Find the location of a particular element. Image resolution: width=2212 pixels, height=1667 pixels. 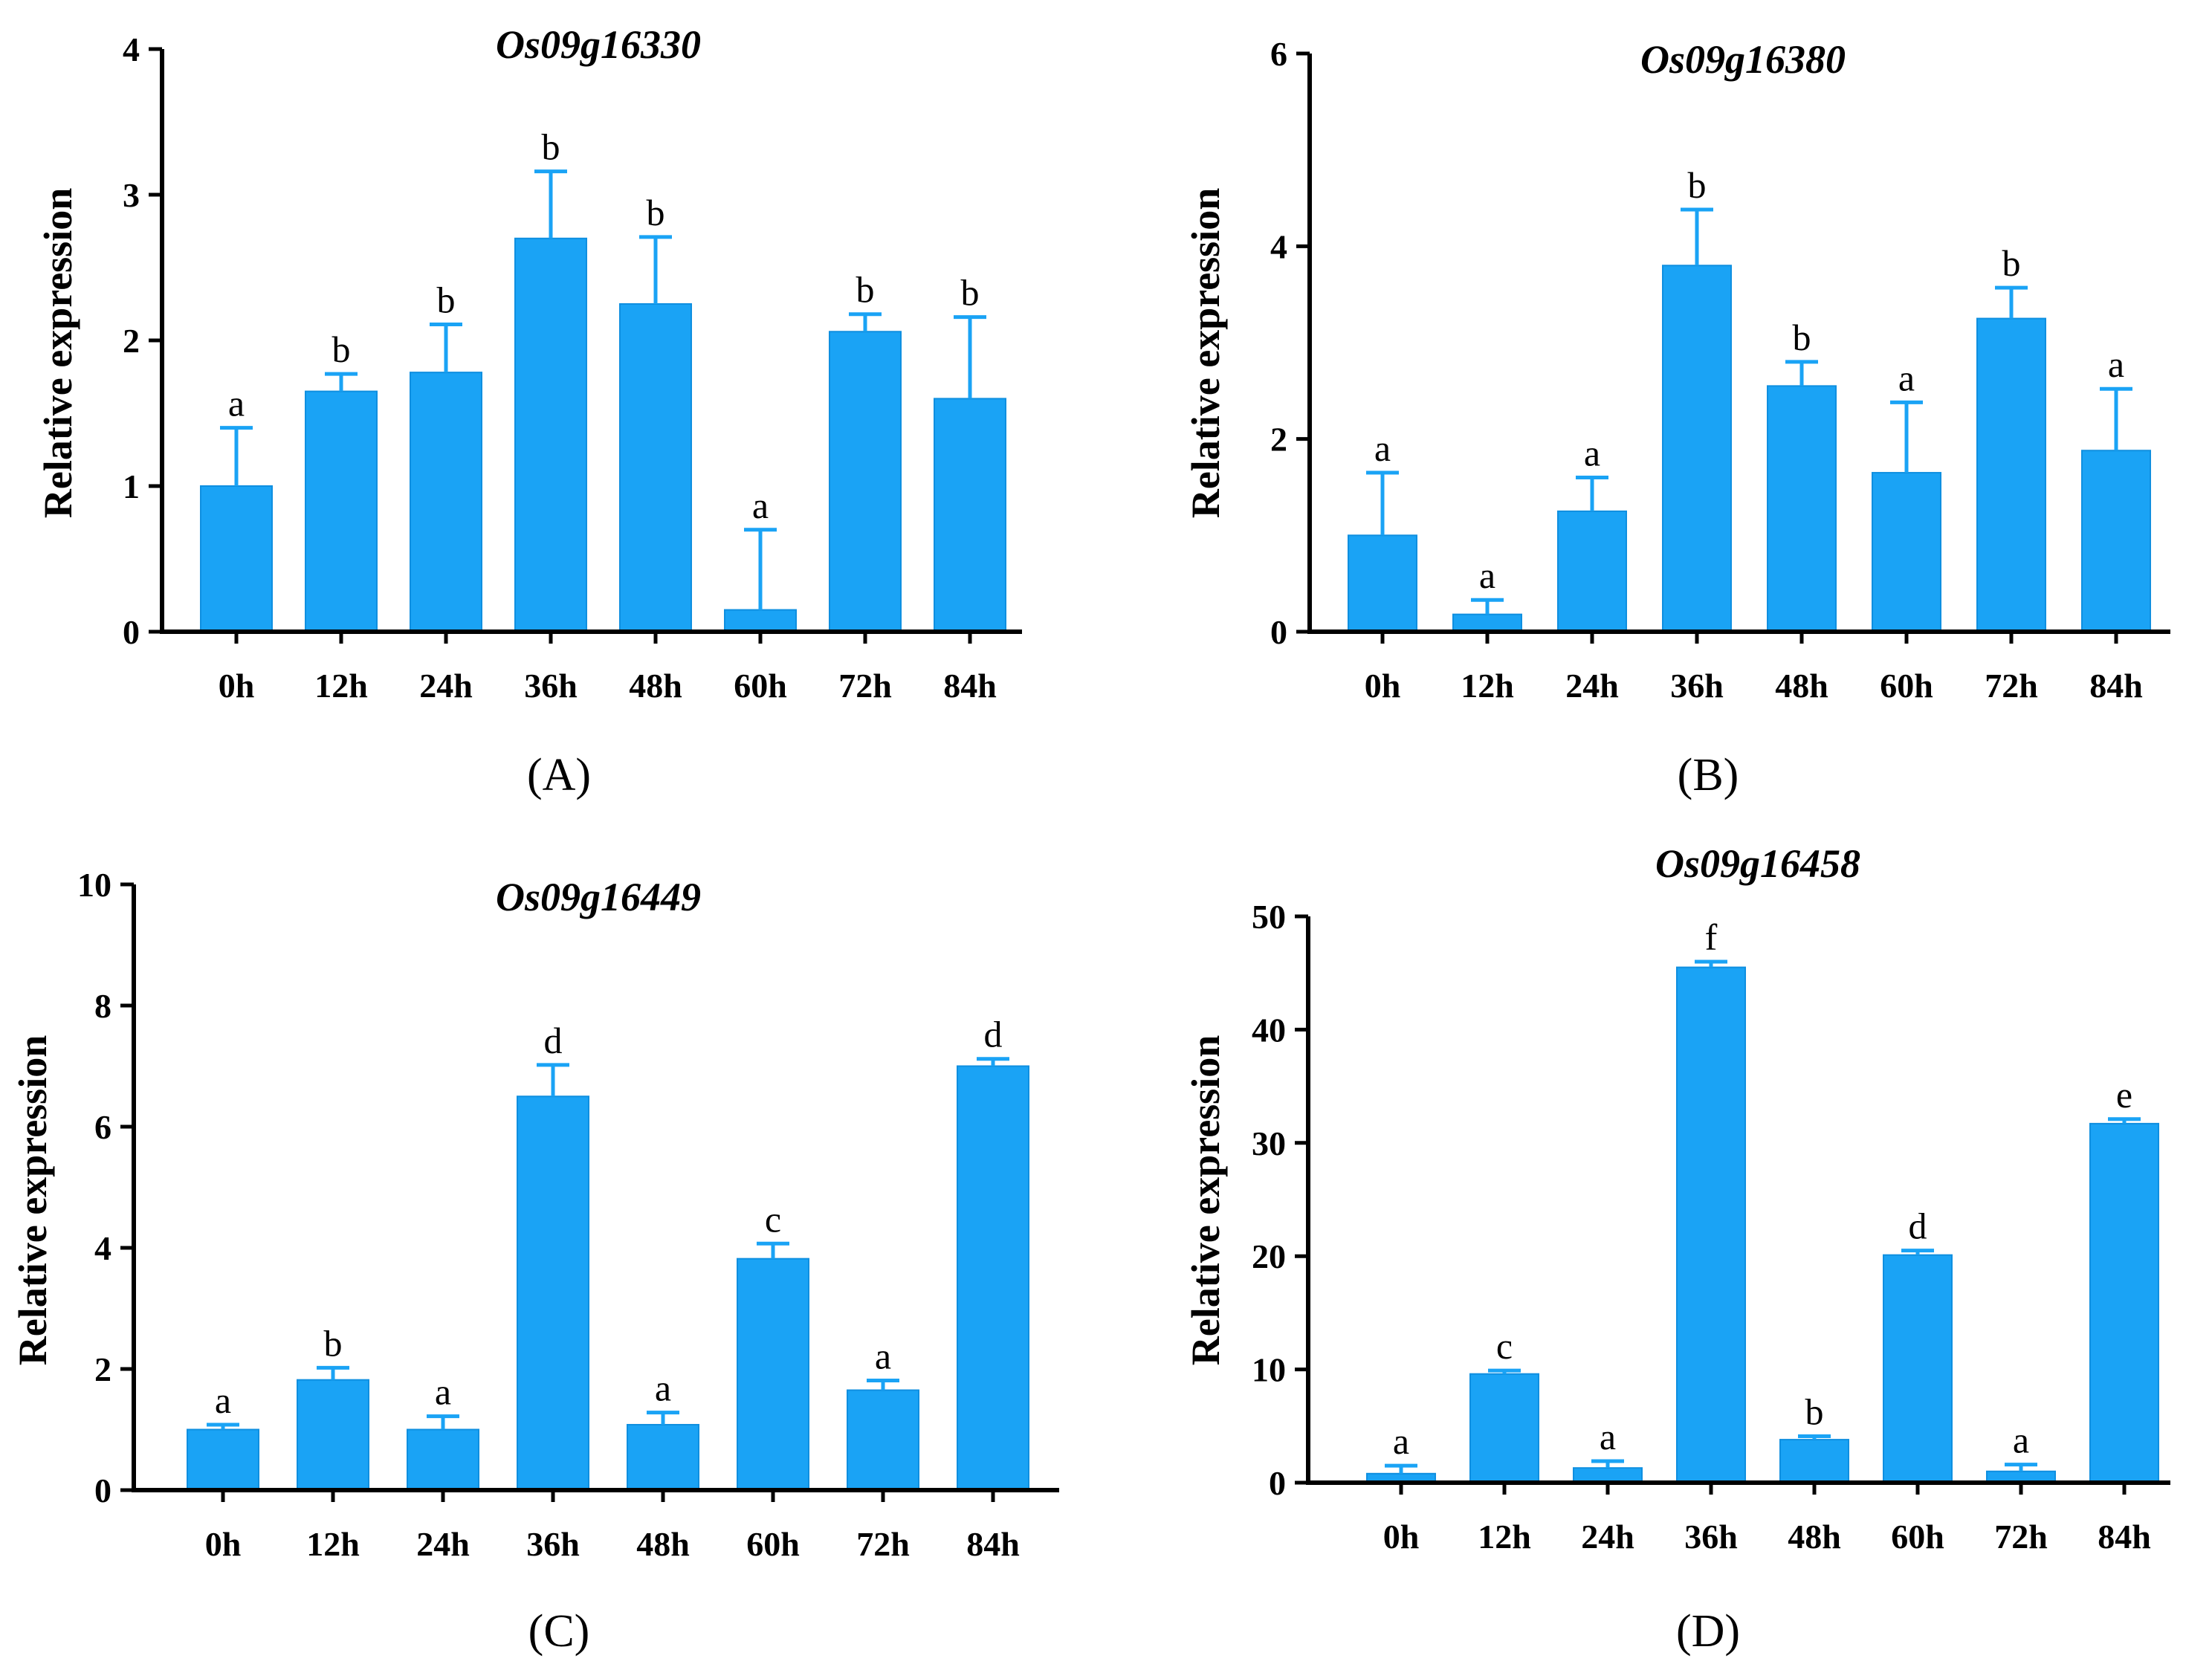

panel-a-x-tick-72h: 72h is located at coordinates (865, 686).